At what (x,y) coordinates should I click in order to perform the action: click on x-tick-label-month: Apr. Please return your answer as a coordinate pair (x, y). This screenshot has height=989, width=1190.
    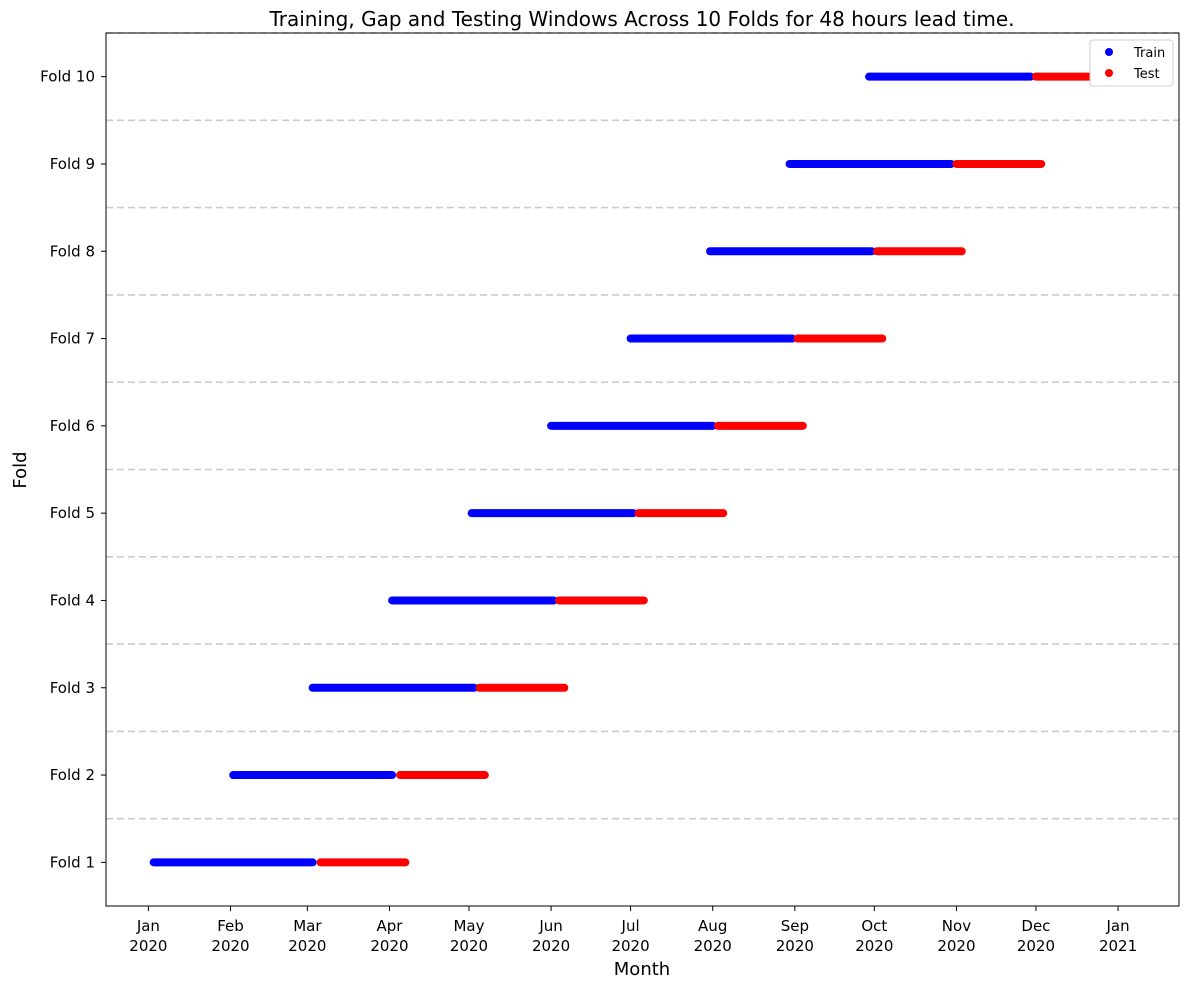
    Looking at the image, I should click on (390, 926).